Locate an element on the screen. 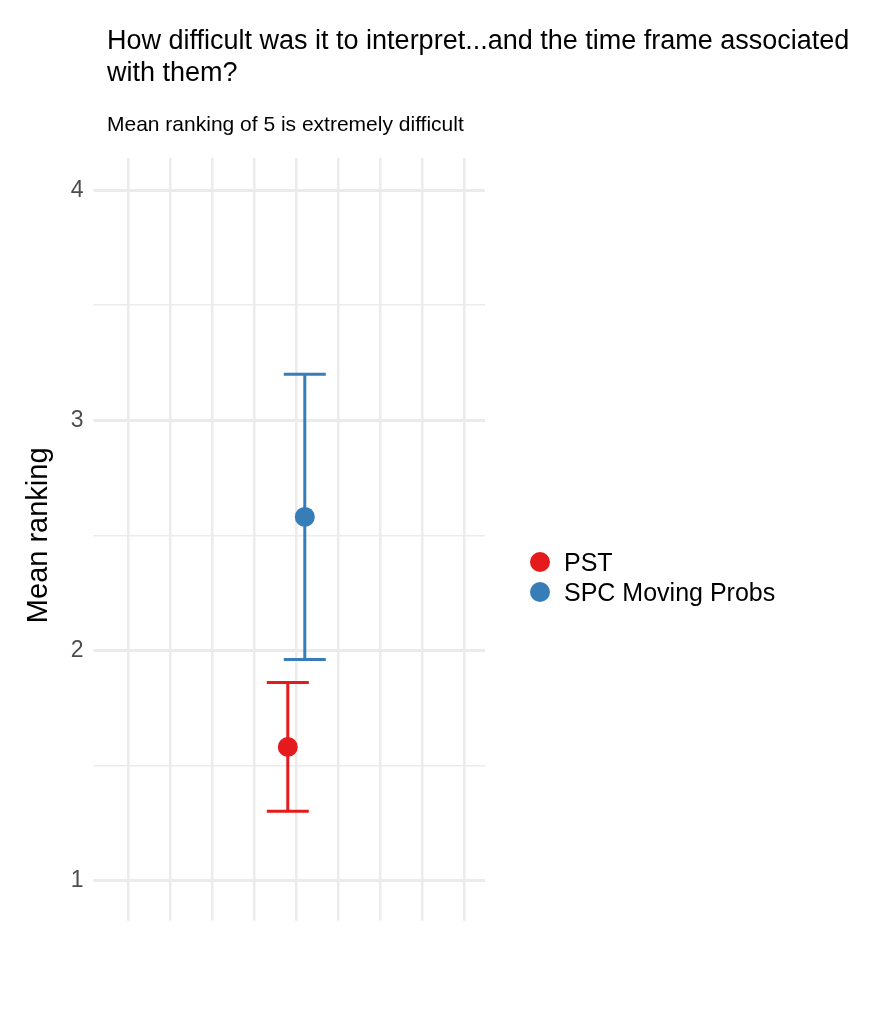 This screenshot has width=882, height=1011. y-tick-label: 1 is located at coordinates (77, 878).